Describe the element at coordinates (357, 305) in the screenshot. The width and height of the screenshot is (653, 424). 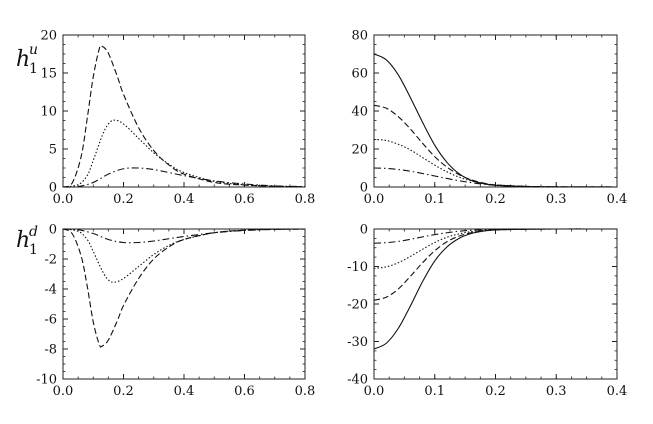
I see `y-tick-label: -20` at that location.